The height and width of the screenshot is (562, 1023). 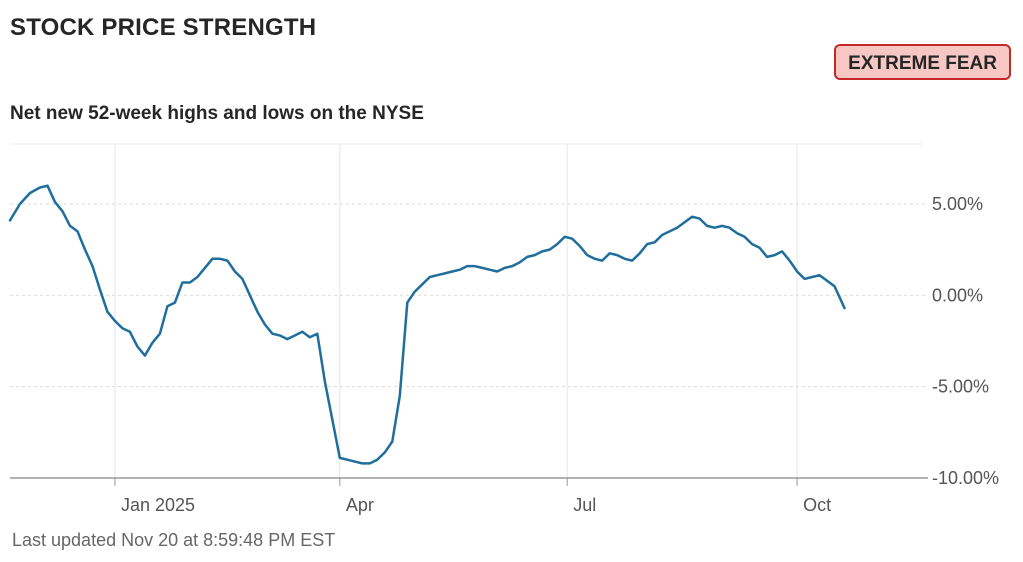 What do you see at coordinates (957, 295) in the screenshot?
I see `y-tick-label: 0.00%` at bounding box center [957, 295].